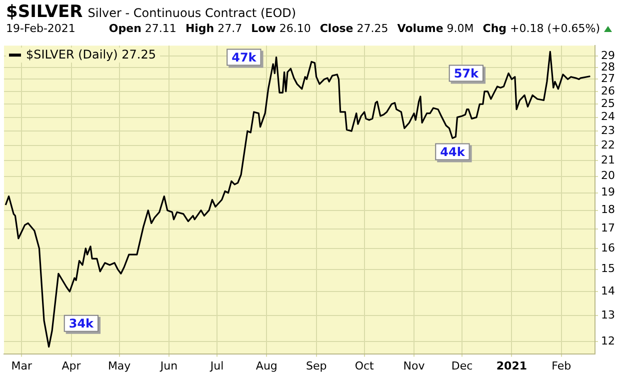  What do you see at coordinates (213, 28) in the screenshot?
I see `text: High 27.7` at bounding box center [213, 28].